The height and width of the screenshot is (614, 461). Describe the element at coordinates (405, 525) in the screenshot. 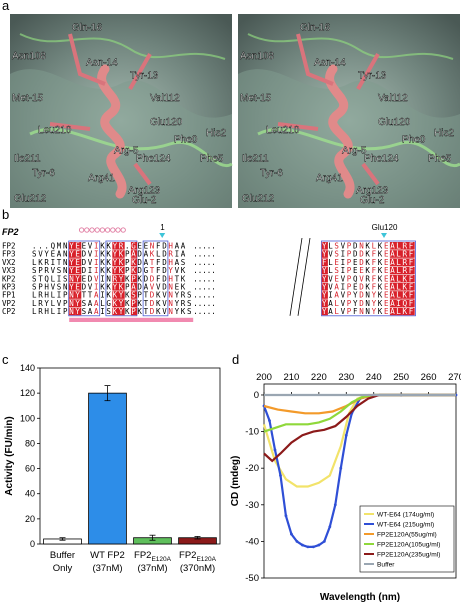

I see `legend-label: WT-E64 (215ug/ml)` at that location.